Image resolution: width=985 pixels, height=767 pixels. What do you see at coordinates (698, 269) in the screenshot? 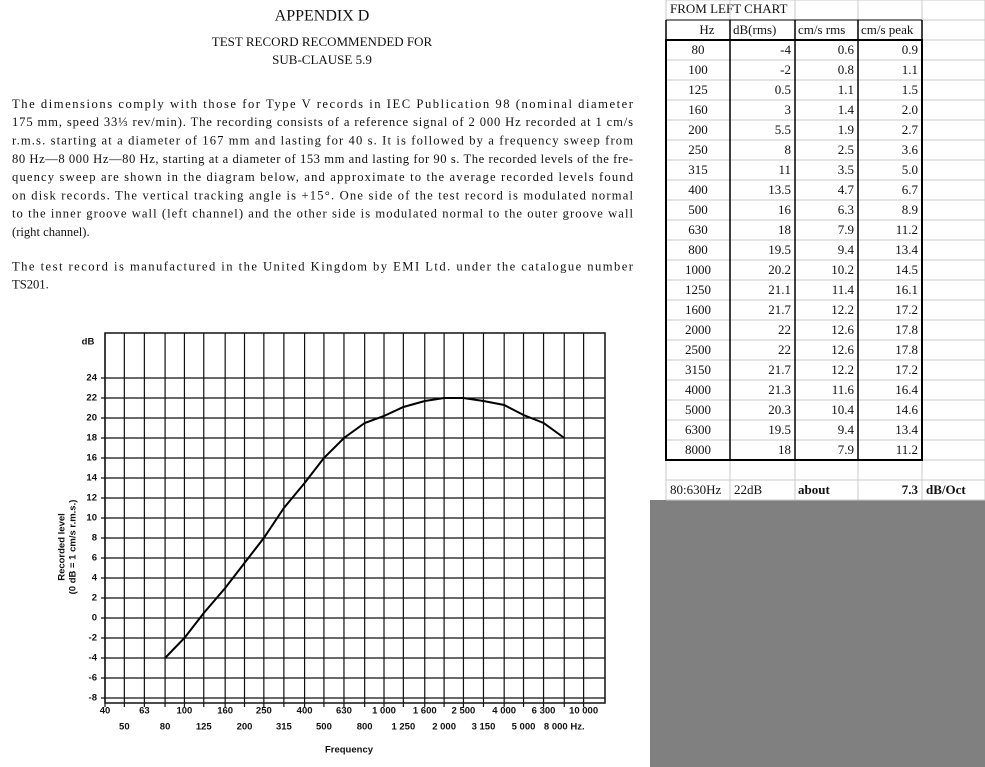
I see `cell: 1000` at bounding box center [698, 269].